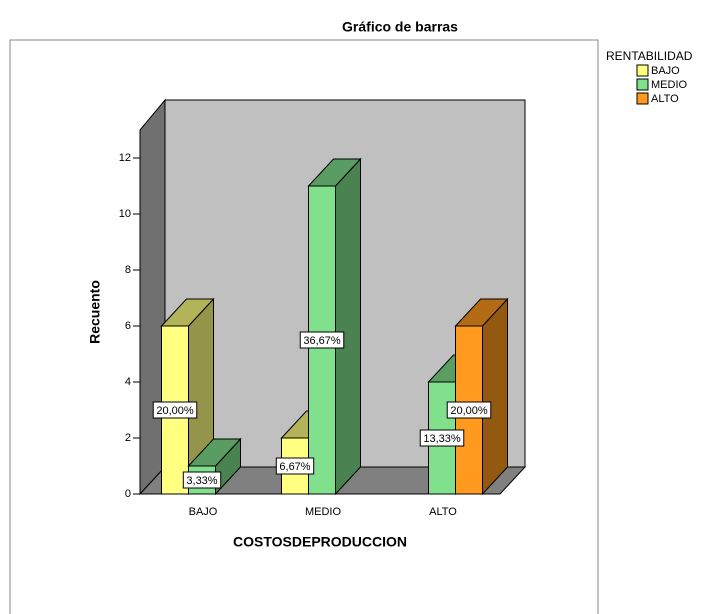  What do you see at coordinates (95, 312) in the screenshot?
I see `y-axis-label: Recuento` at bounding box center [95, 312].